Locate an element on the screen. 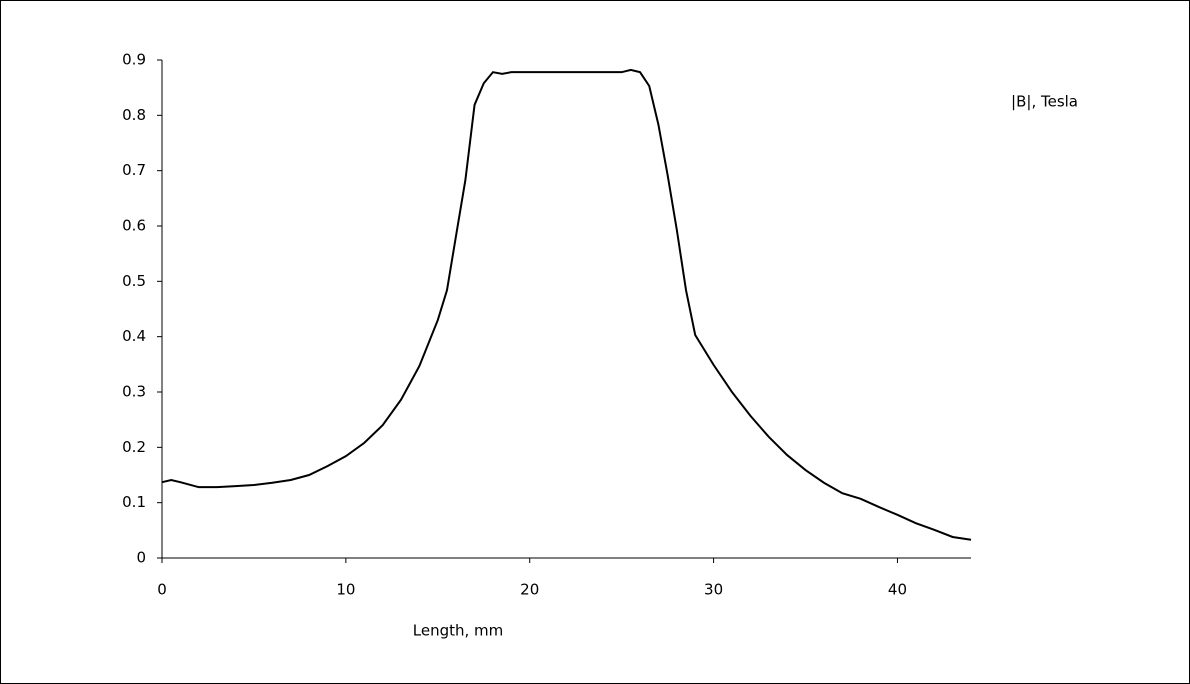 Image resolution: width=1190 pixels, height=684 pixels. legend-label: |B|, Tesla is located at coordinates (1044, 102).